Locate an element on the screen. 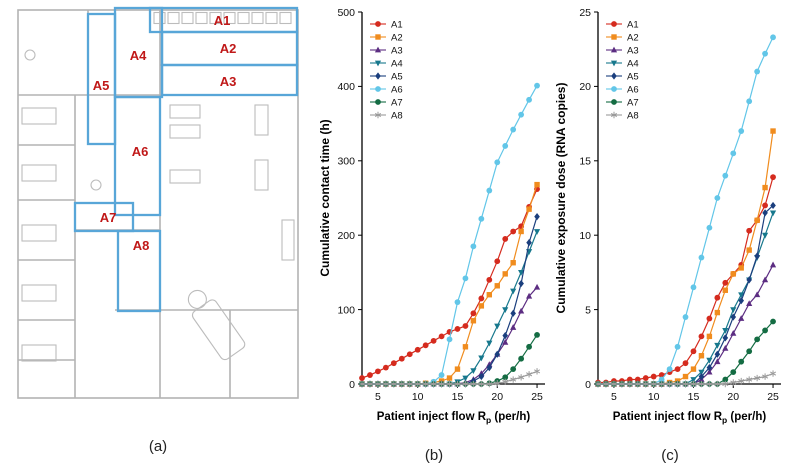  y-tick-label: 400 is located at coordinates (346, 87).